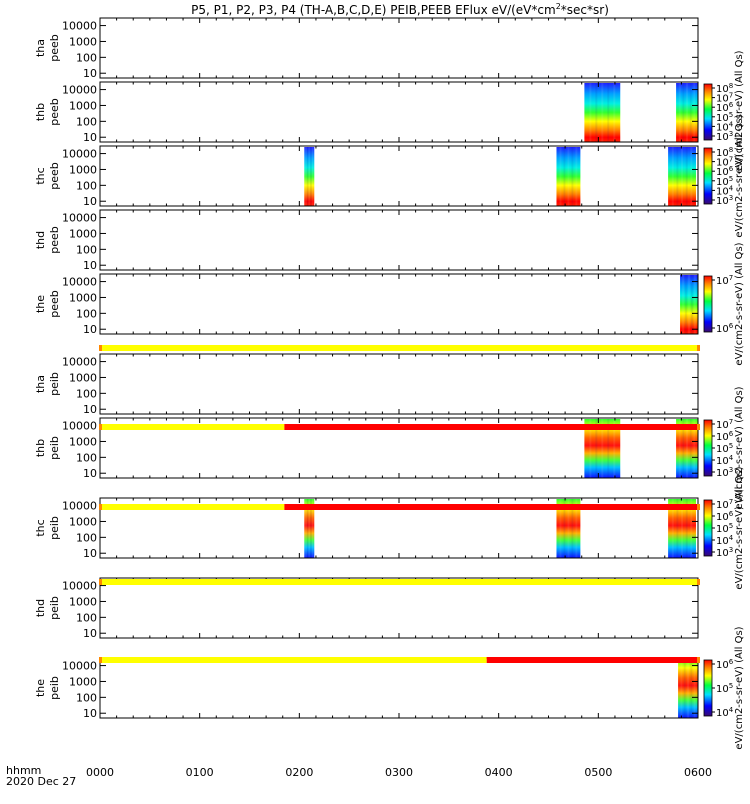  What do you see at coordinates (41, 781) in the screenshot?
I see `time-axis-date-label: 2020 Dec 27` at bounding box center [41, 781].